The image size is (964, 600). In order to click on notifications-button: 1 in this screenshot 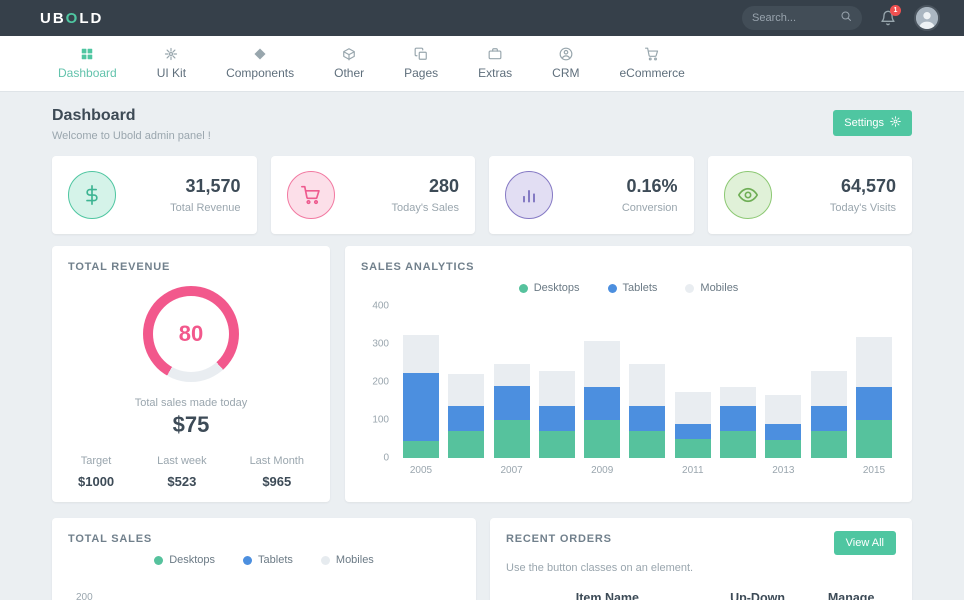, I will do `click(890, 15)`.